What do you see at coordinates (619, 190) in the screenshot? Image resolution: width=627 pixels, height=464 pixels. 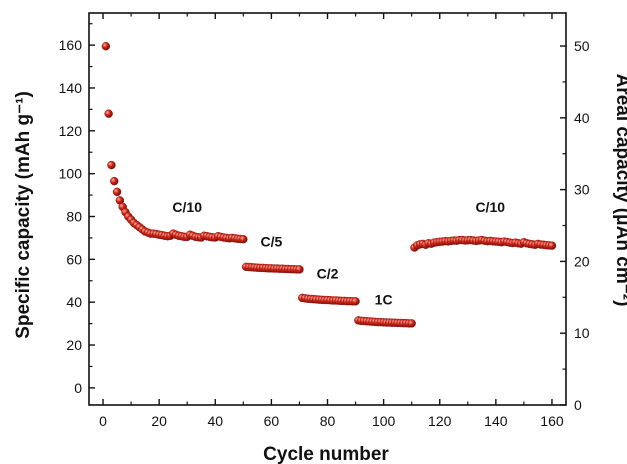 I see `y-axis-right-title: Areal capacity (μAh cm⁻²)` at bounding box center [619, 190].